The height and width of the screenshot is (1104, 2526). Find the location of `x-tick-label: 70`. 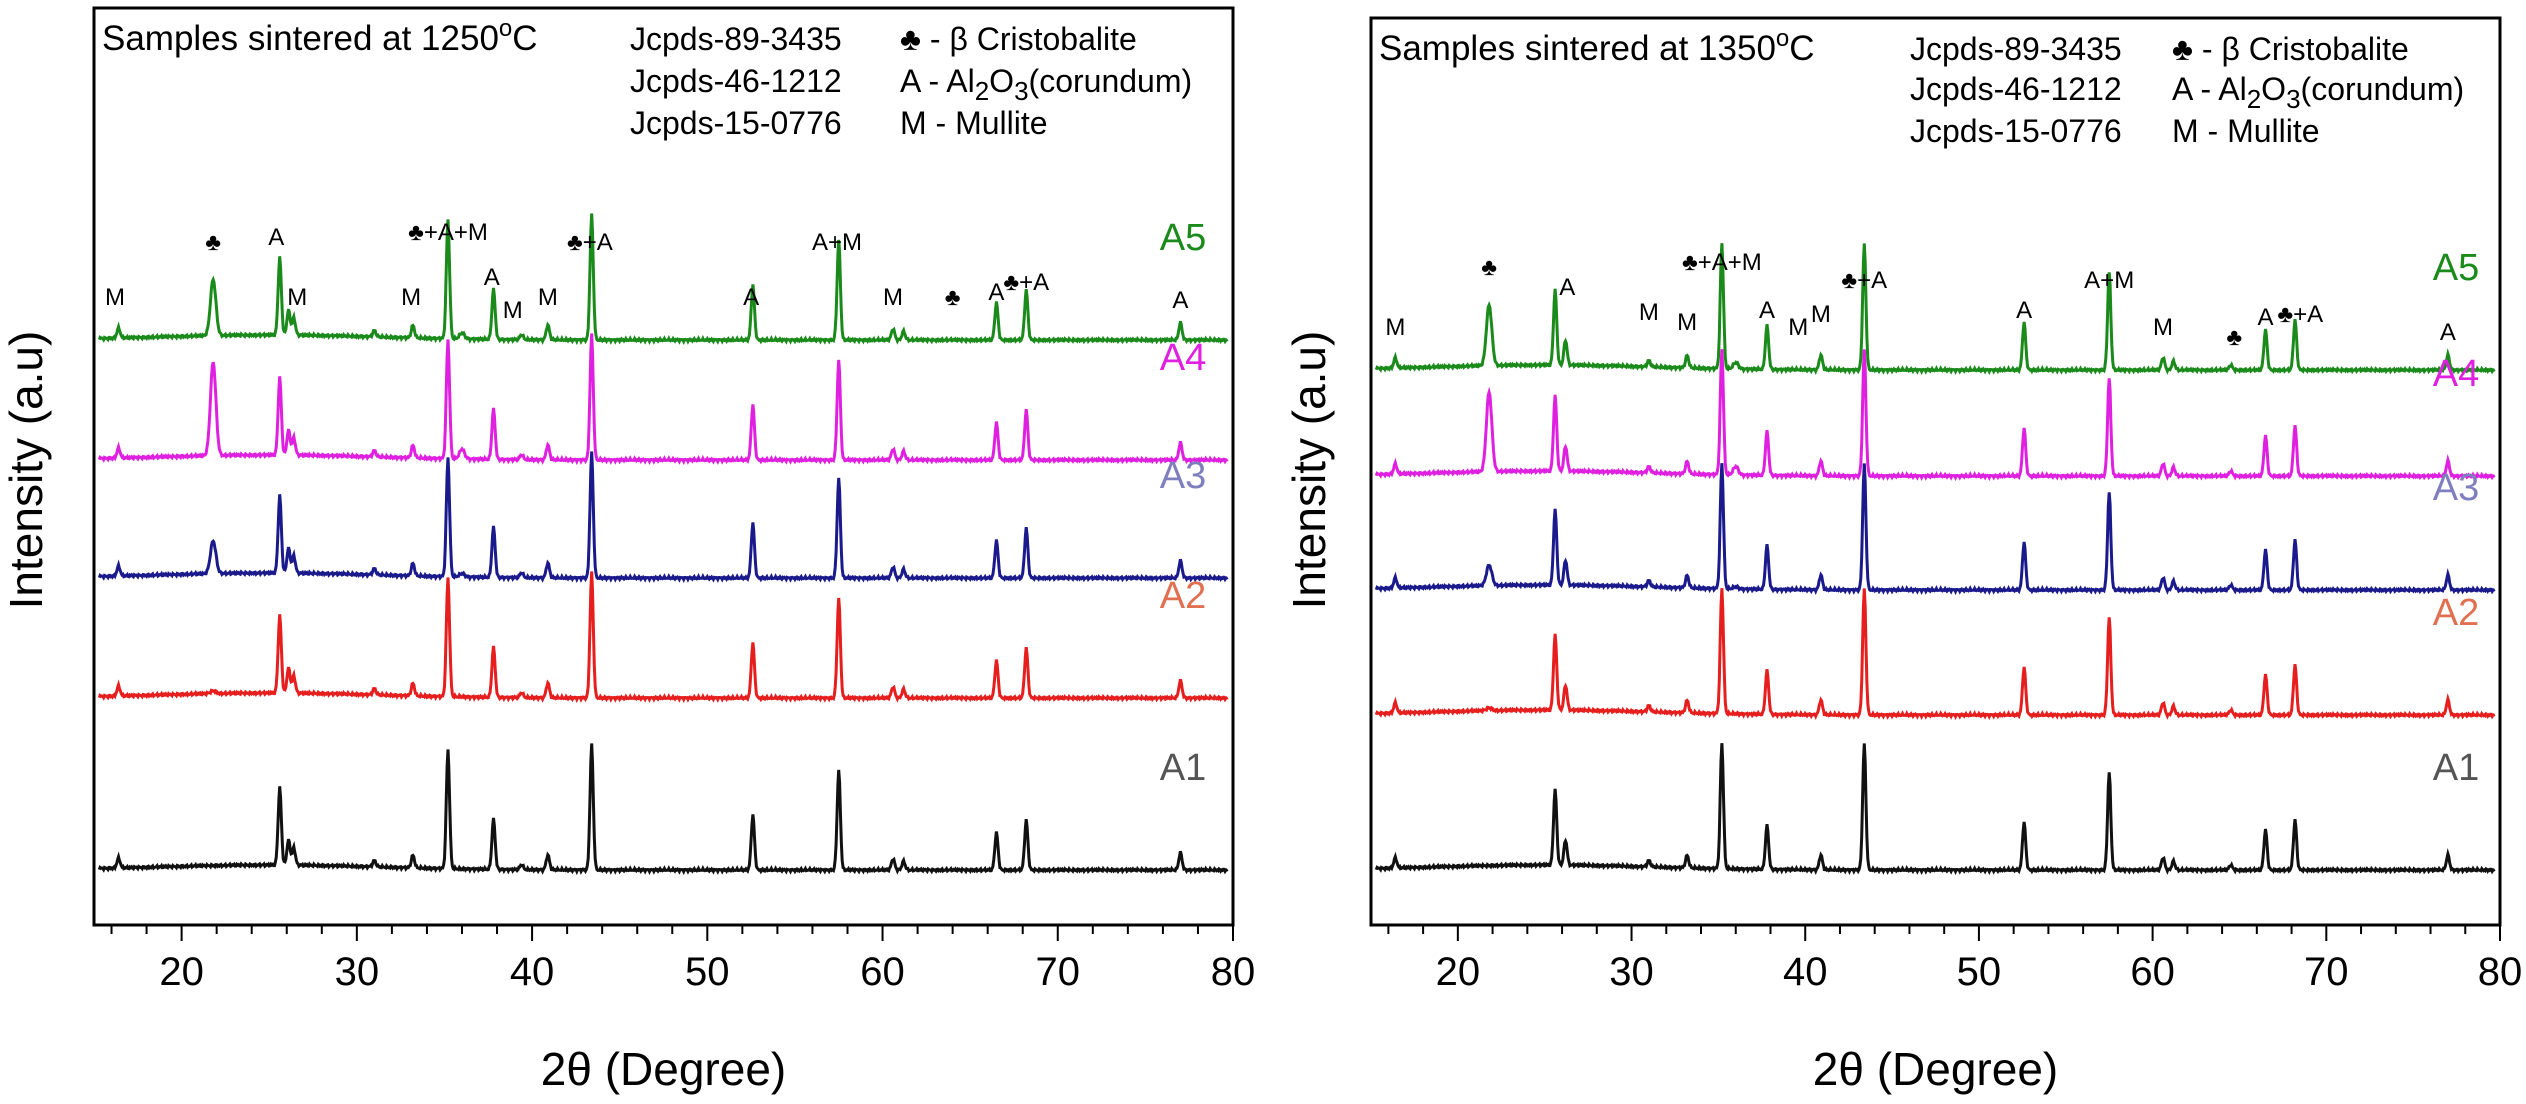

x-tick-label: 70 is located at coordinates (2326, 972).